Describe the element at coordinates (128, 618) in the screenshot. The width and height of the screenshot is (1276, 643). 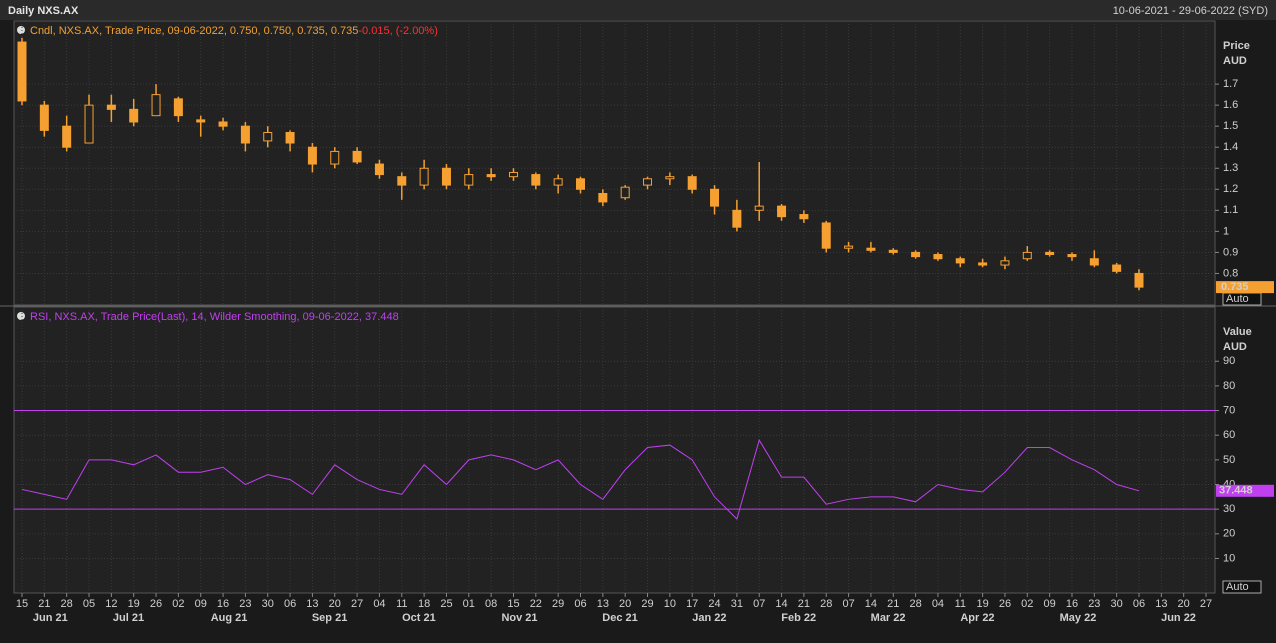
I see `month-label: Jul 21` at that location.